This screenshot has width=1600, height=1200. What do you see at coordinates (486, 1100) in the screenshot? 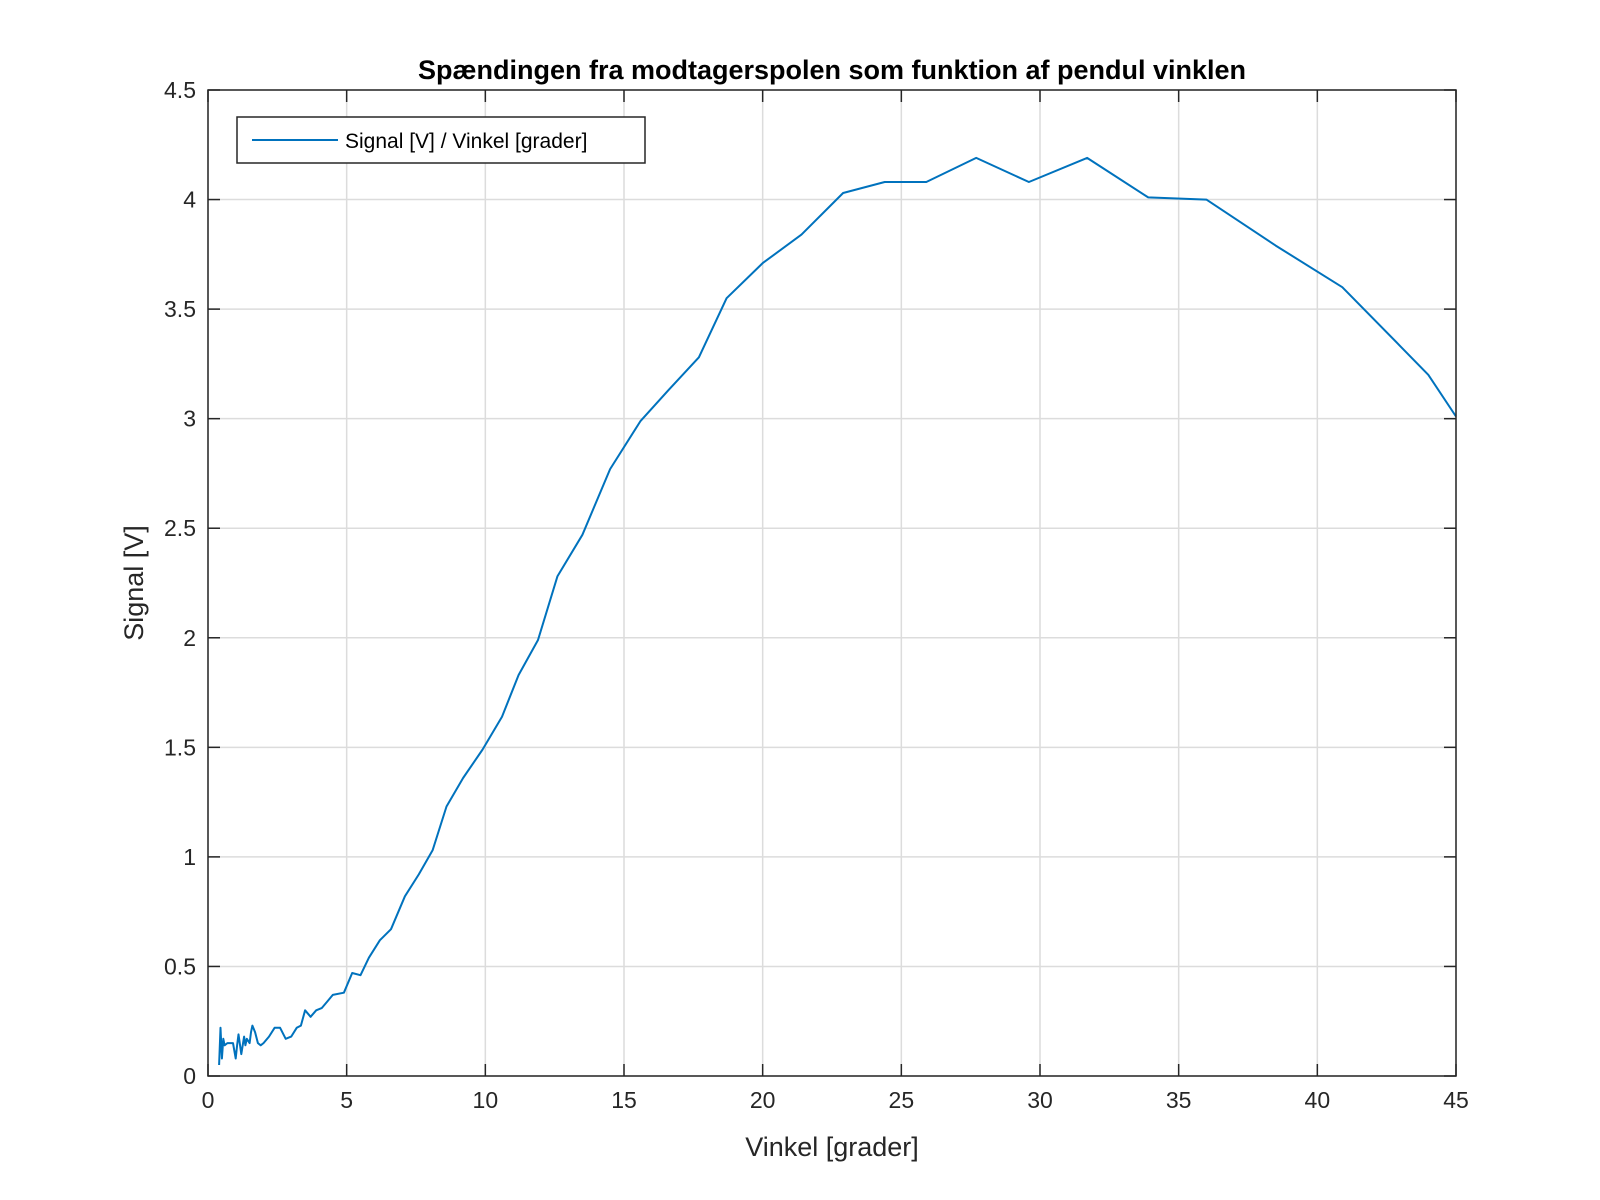
I see `x-tick-label: 10` at bounding box center [486, 1100].